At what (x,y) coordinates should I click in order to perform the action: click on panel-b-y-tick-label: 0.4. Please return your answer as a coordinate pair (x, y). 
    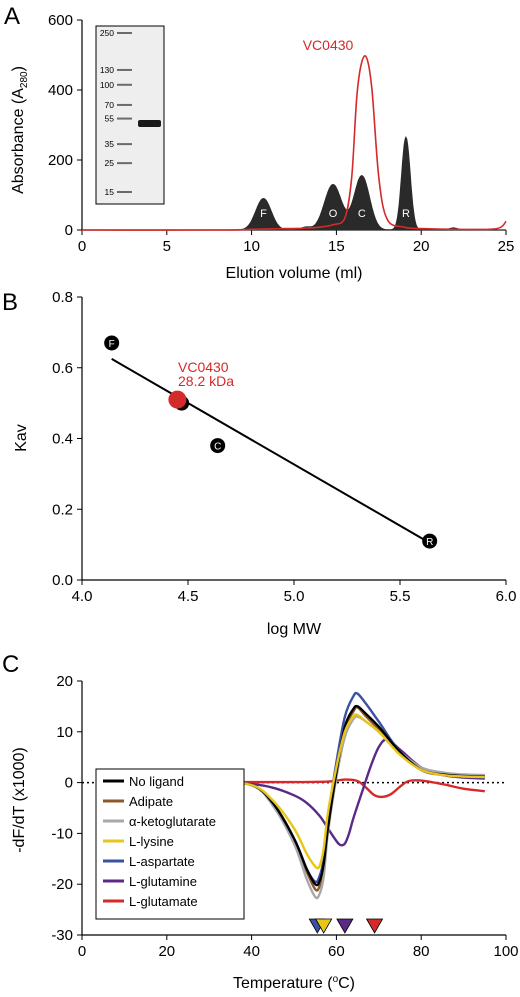
    Looking at the image, I should click on (62, 439).